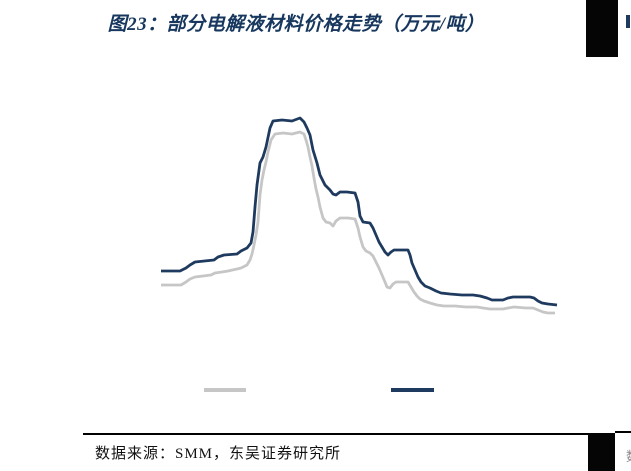 The width and height of the screenshot is (631, 471). What do you see at coordinates (296, 24) in the screenshot?
I see `figure-title: 图23：部分电解液材料价格走势（万元/吨）` at bounding box center [296, 24].